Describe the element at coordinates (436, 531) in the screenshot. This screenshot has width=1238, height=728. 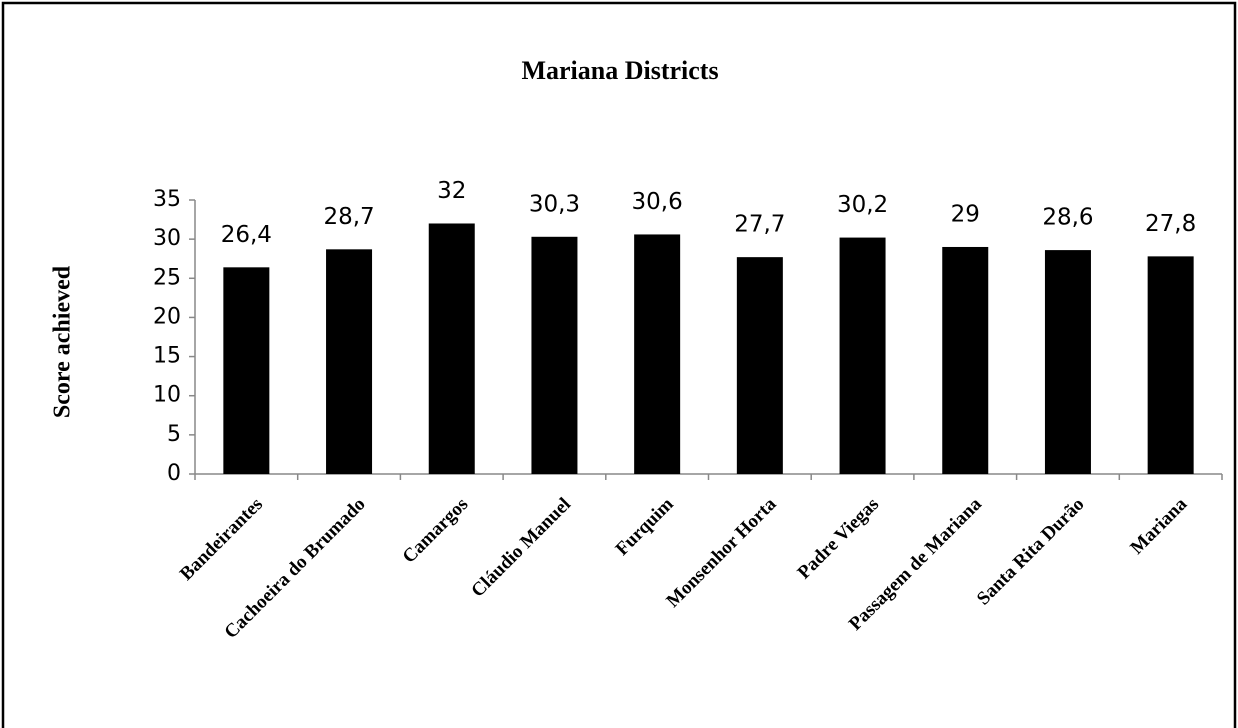
I see `x-tick-label: Camargos` at that location.